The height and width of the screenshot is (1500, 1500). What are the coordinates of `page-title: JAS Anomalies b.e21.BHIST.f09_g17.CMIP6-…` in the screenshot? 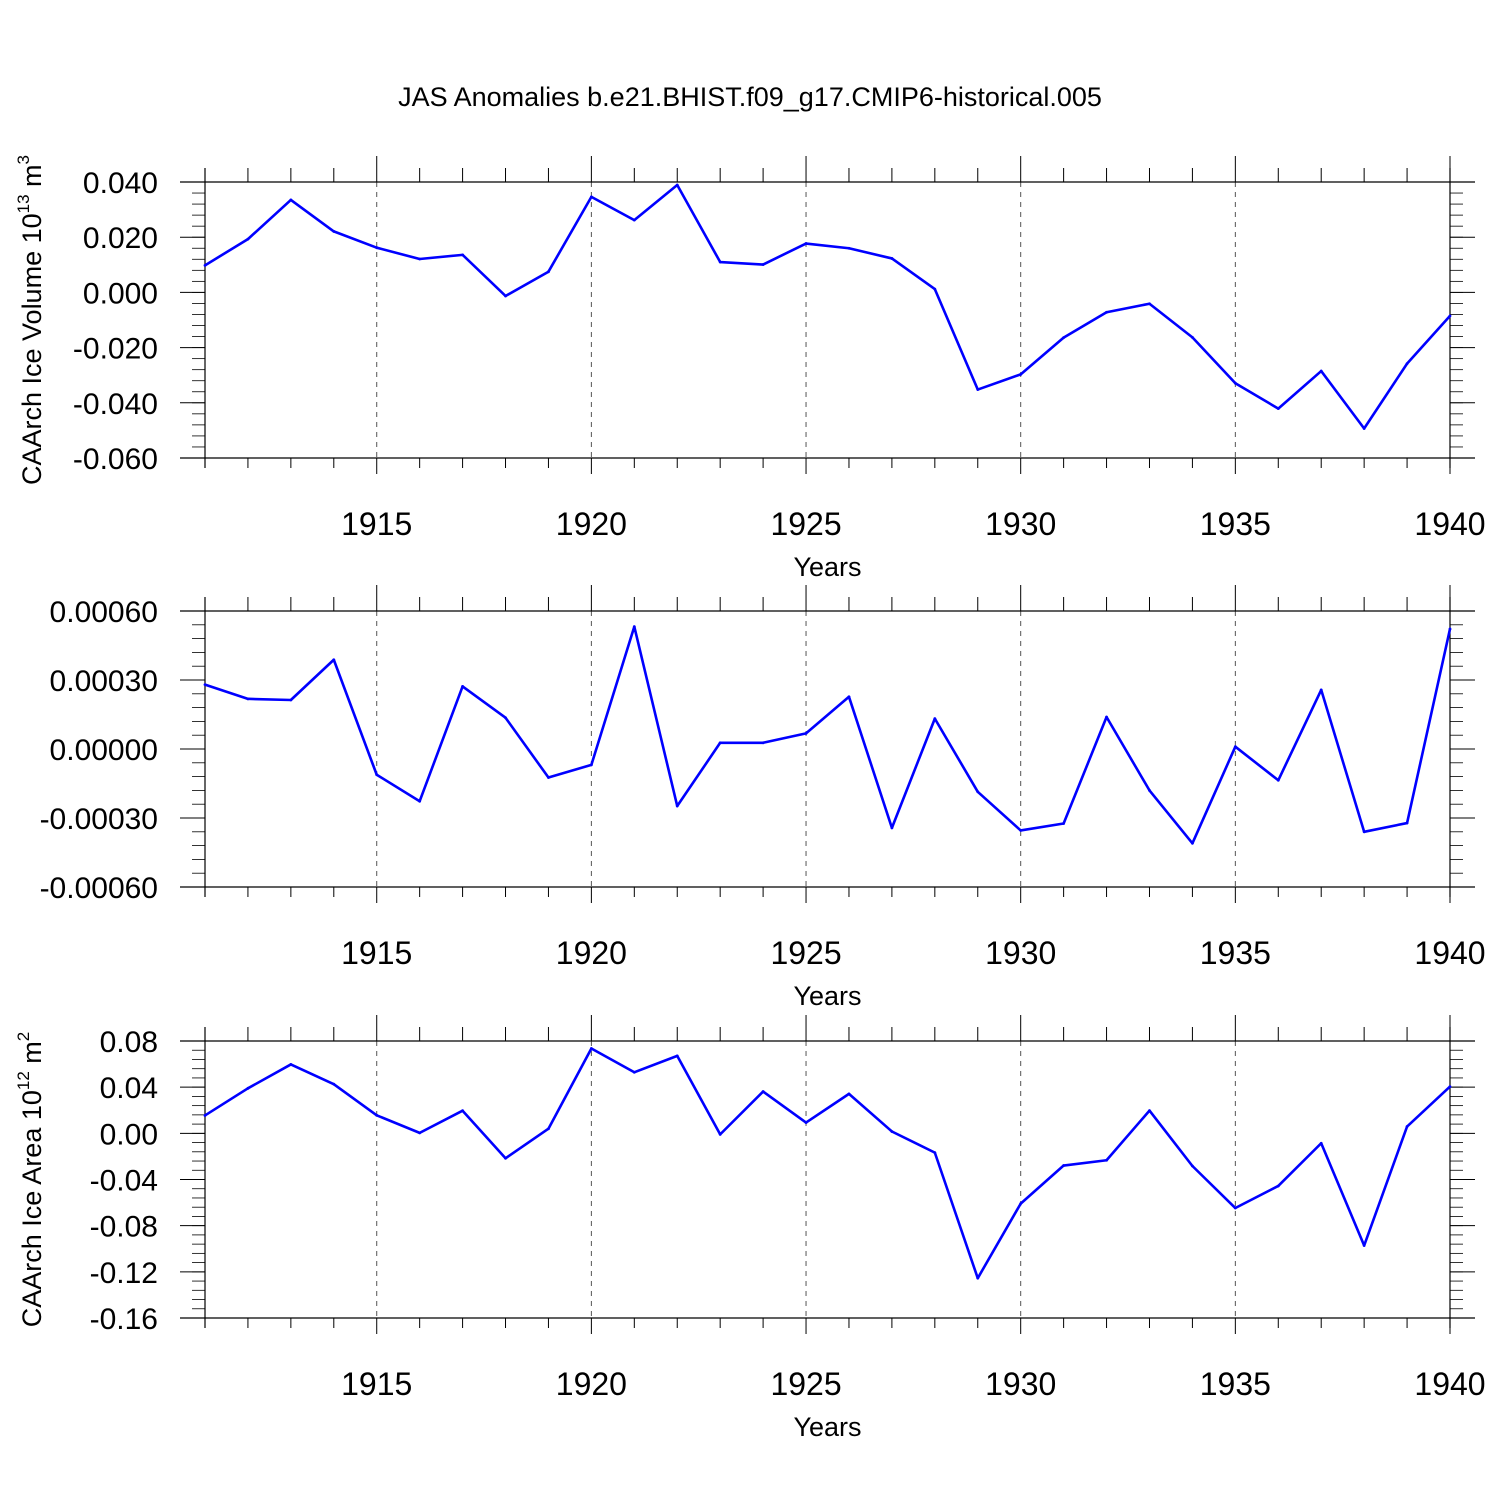 It's located at (750, 97).